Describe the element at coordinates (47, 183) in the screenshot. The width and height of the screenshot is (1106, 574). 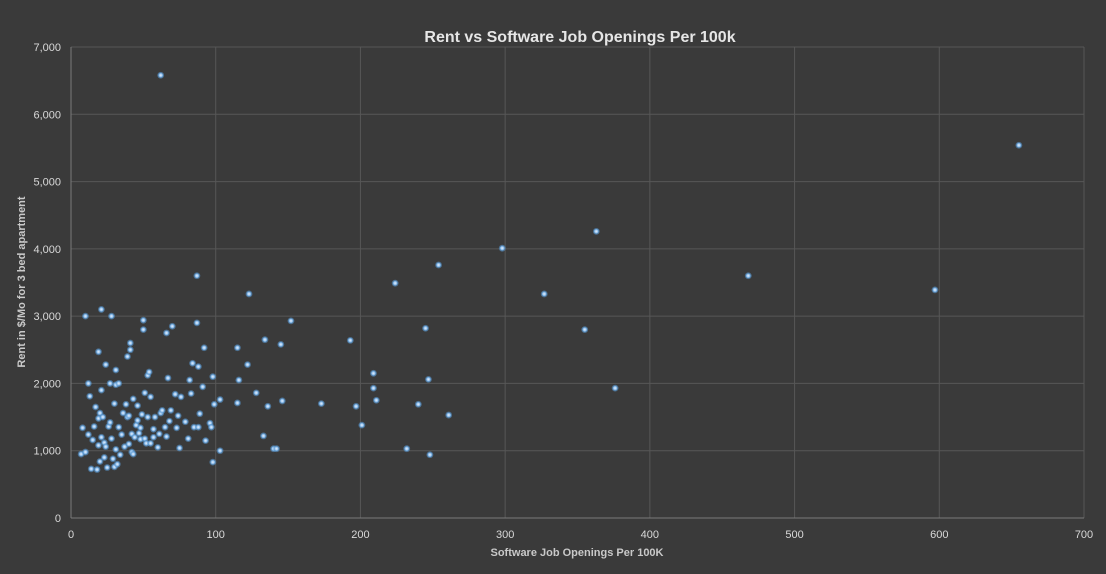
I see `y-tick-label: 5,000` at that location.